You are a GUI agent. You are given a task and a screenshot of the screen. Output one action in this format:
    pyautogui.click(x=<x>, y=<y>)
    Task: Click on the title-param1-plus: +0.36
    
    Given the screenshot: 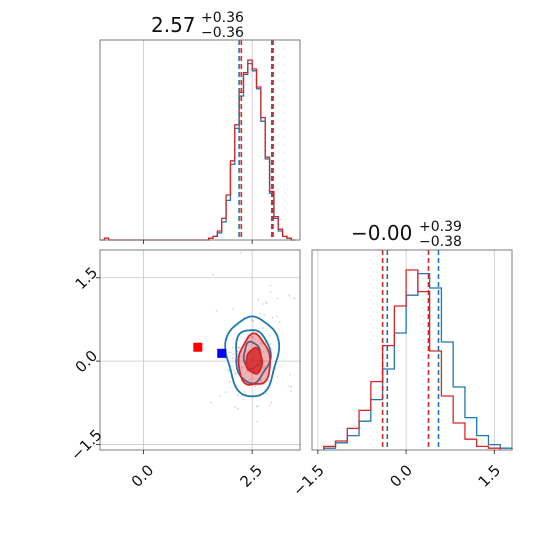 What is the action you would take?
    pyautogui.click(x=222, y=18)
    